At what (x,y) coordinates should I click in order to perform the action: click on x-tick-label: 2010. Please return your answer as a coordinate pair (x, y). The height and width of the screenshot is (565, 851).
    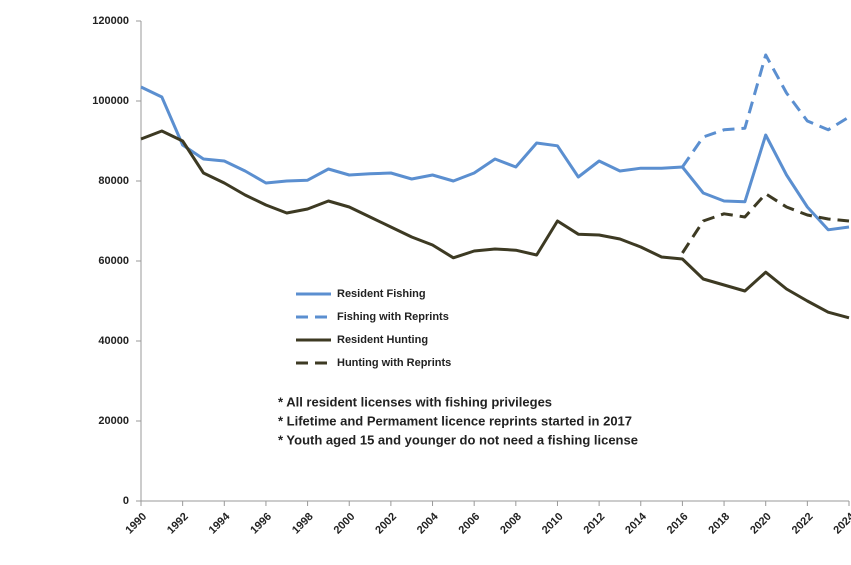
    Looking at the image, I should click on (553, 524).